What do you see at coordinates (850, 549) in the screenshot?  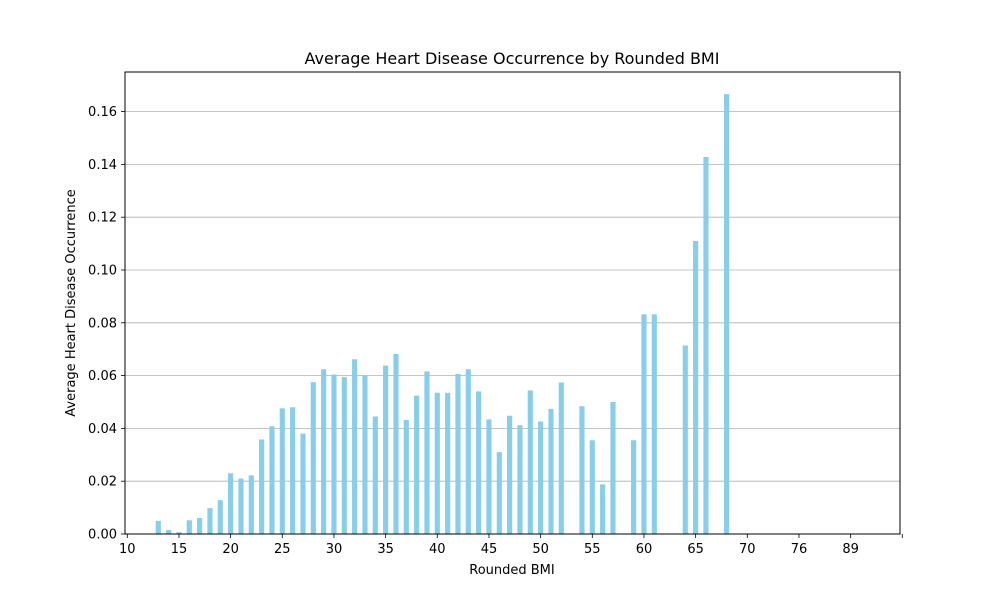 I see `x-tick-label: 89` at bounding box center [850, 549].